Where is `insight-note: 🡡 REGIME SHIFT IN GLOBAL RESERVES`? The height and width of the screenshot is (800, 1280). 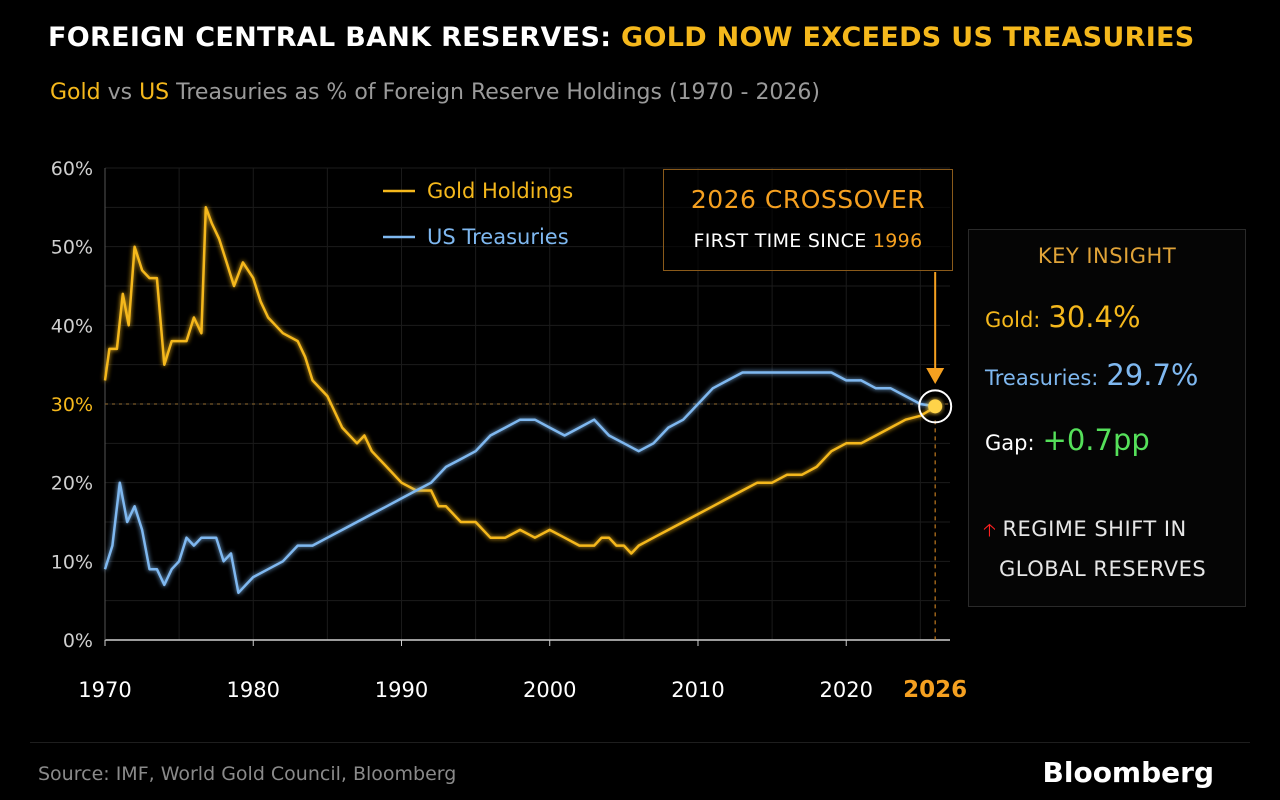
insight-note: 🡡 REGIME SHIFT IN GLOBAL RESERVES is located at coordinates (1113, 549).